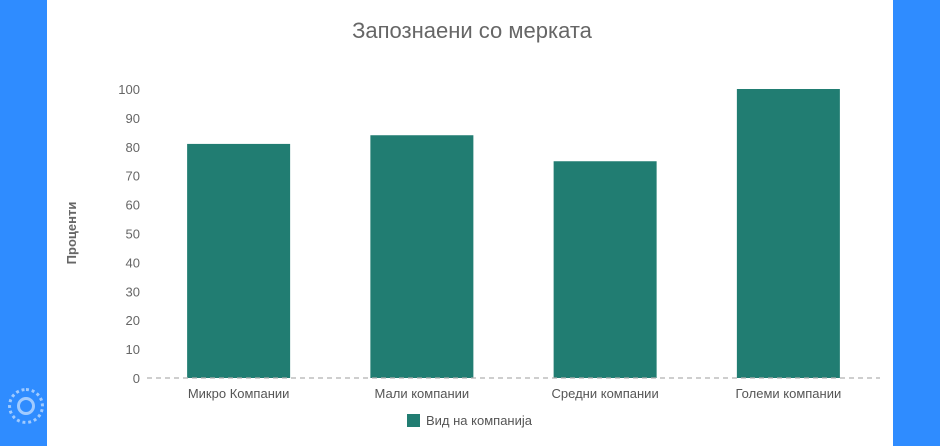 This screenshot has width=940, height=446. Describe the element at coordinates (26, 406) in the screenshot. I see `prezi-logo-icon` at that location.